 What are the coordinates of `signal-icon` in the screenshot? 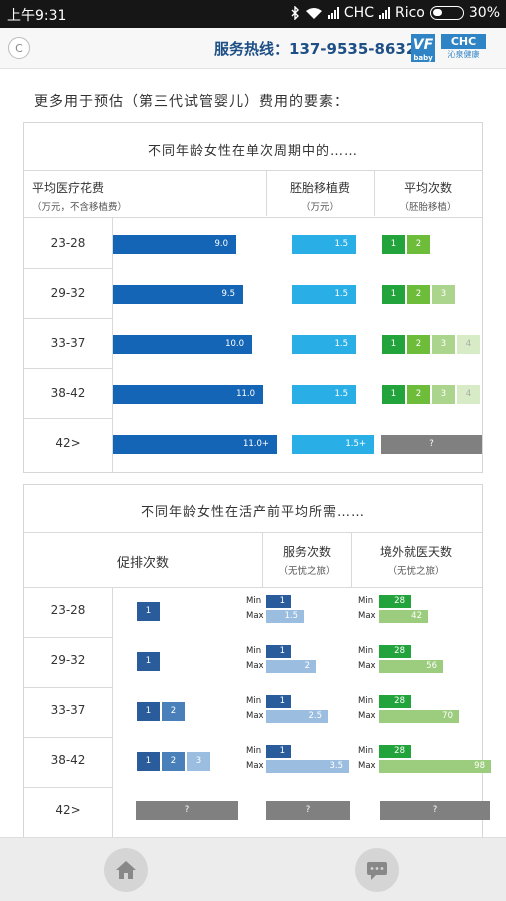 It's located at (333, 13).